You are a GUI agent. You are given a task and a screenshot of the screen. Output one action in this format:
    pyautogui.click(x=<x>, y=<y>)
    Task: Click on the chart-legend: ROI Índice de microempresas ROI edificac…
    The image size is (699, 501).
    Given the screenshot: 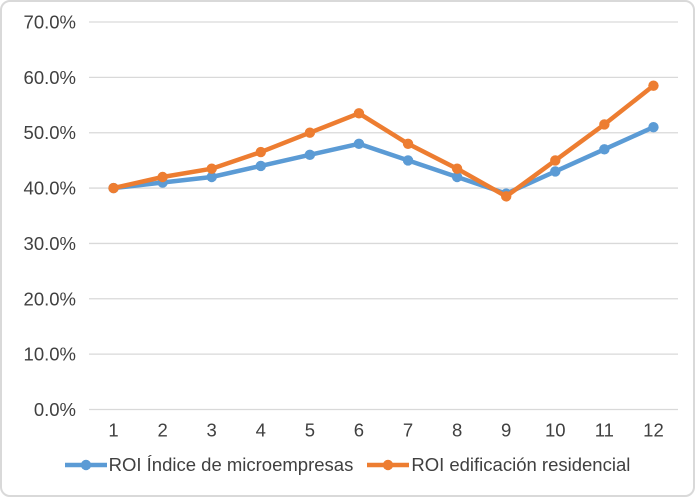 What is the action you would take?
    pyautogui.click(x=347, y=465)
    